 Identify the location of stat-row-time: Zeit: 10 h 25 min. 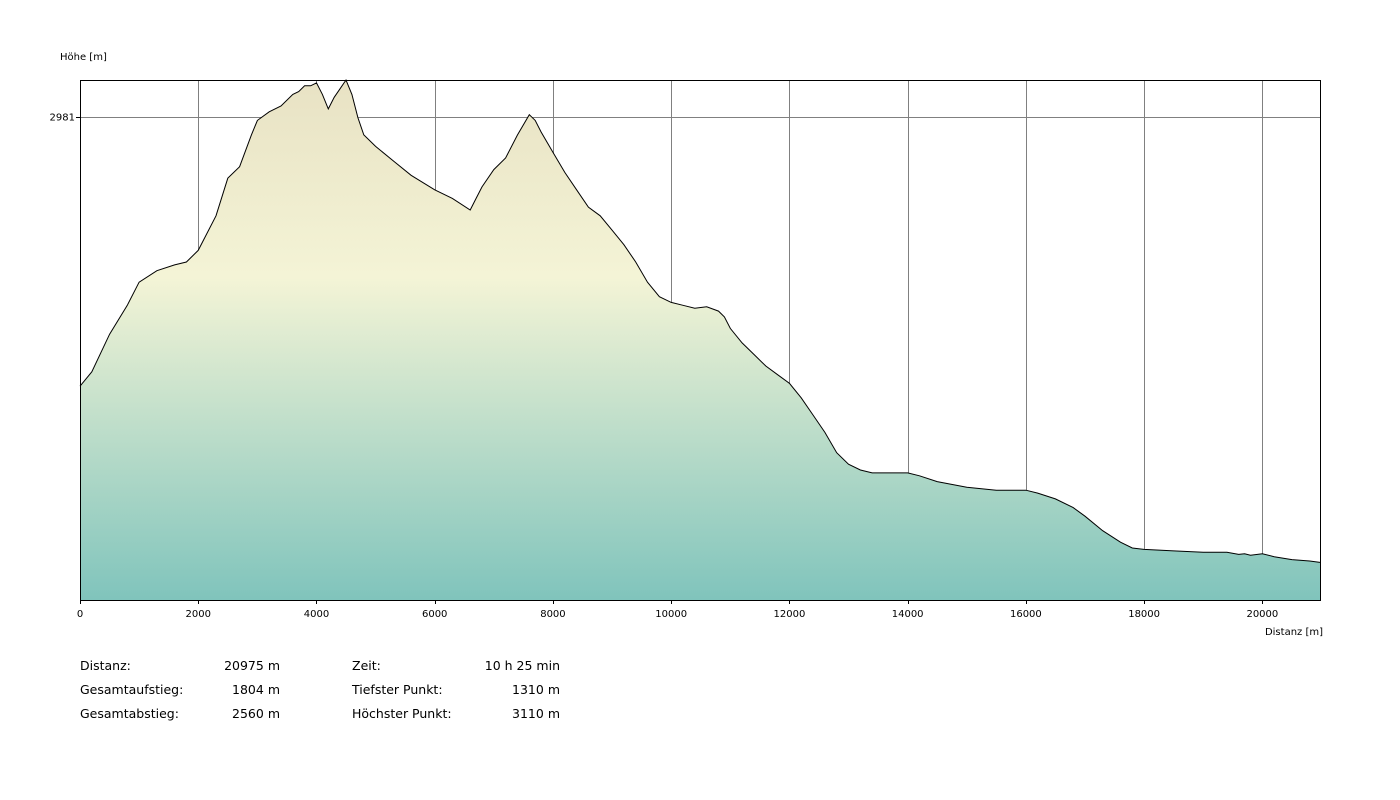
(456, 666).